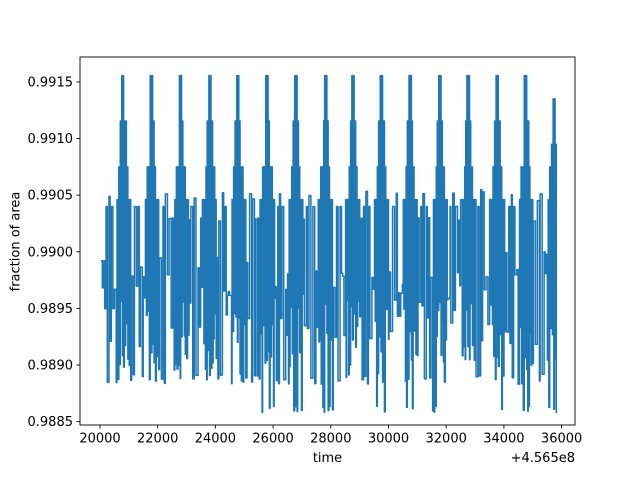 The height and width of the screenshot is (480, 640). What do you see at coordinates (330, 439) in the screenshot?
I see `x-tick-label: 28000` at bounding box center [330, 439].